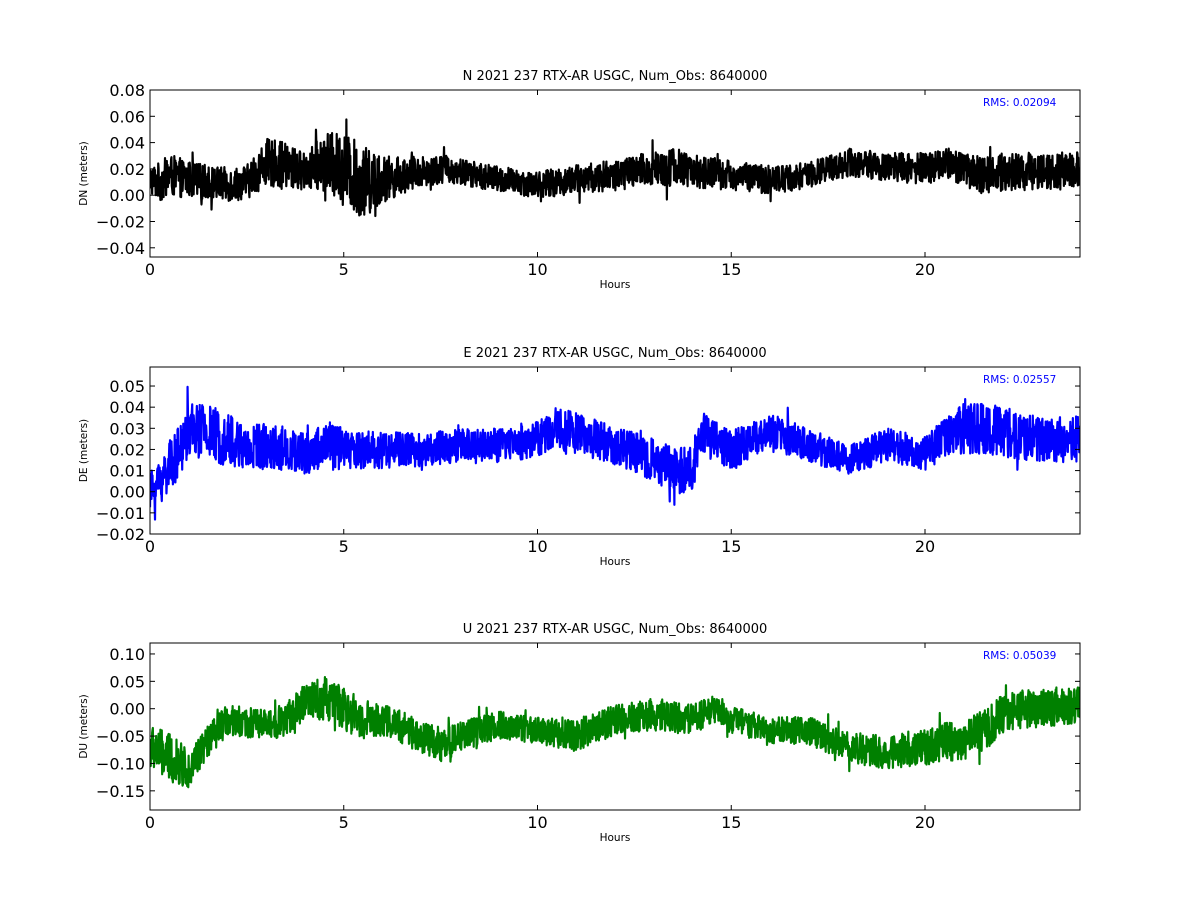 Image resolution: width=1200 pixels, height=900 pixels. I want to click on subplot-title: U 2021 237 RTX-AR USGC, Num_Obs: 8640000, so click(615, 629).